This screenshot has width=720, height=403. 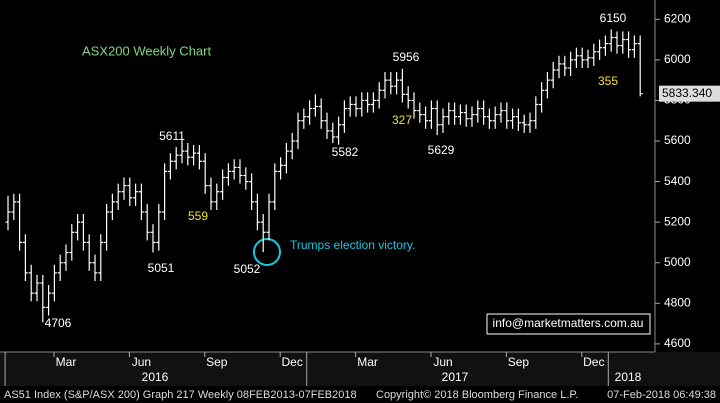 What do you see at coordinates (613, 18) in the screenshot?
I see `annotation: 6150` at bounding box center [613, 18].